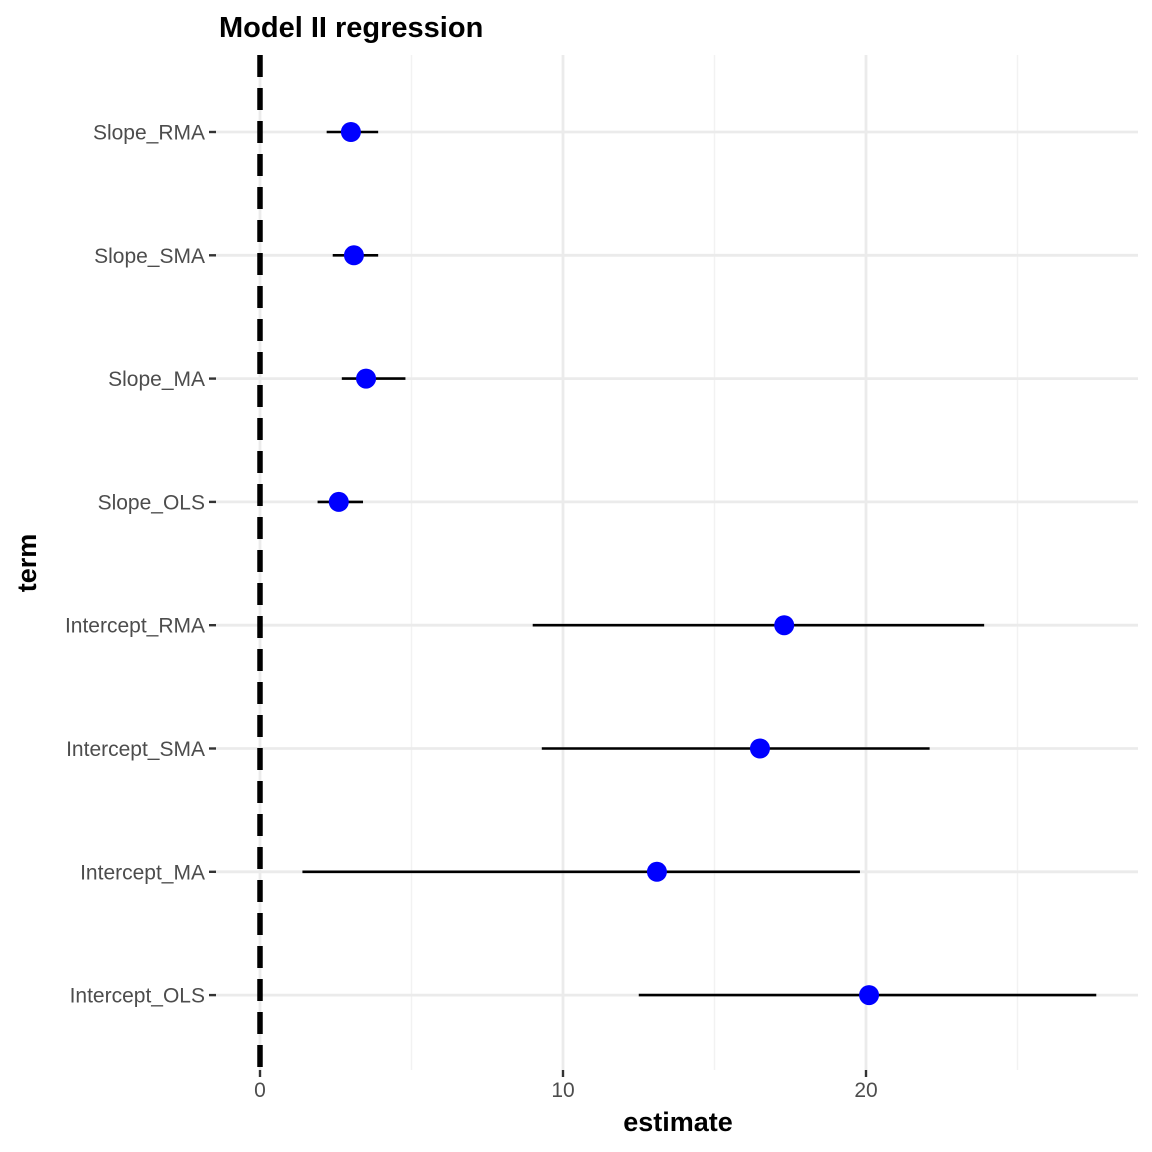 The height and width of the screenshot is (1152, 1152). Describe the element at coordinates (562, 1090) in the screenshot. I see `x-tick-label: 10` at that location.